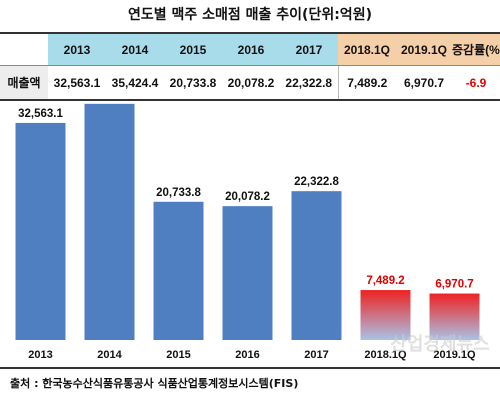  What do you see at coordinates (40, 355) in the screenshot?
I see `x-tick-label: 2013` at bounding box center [40, 355].